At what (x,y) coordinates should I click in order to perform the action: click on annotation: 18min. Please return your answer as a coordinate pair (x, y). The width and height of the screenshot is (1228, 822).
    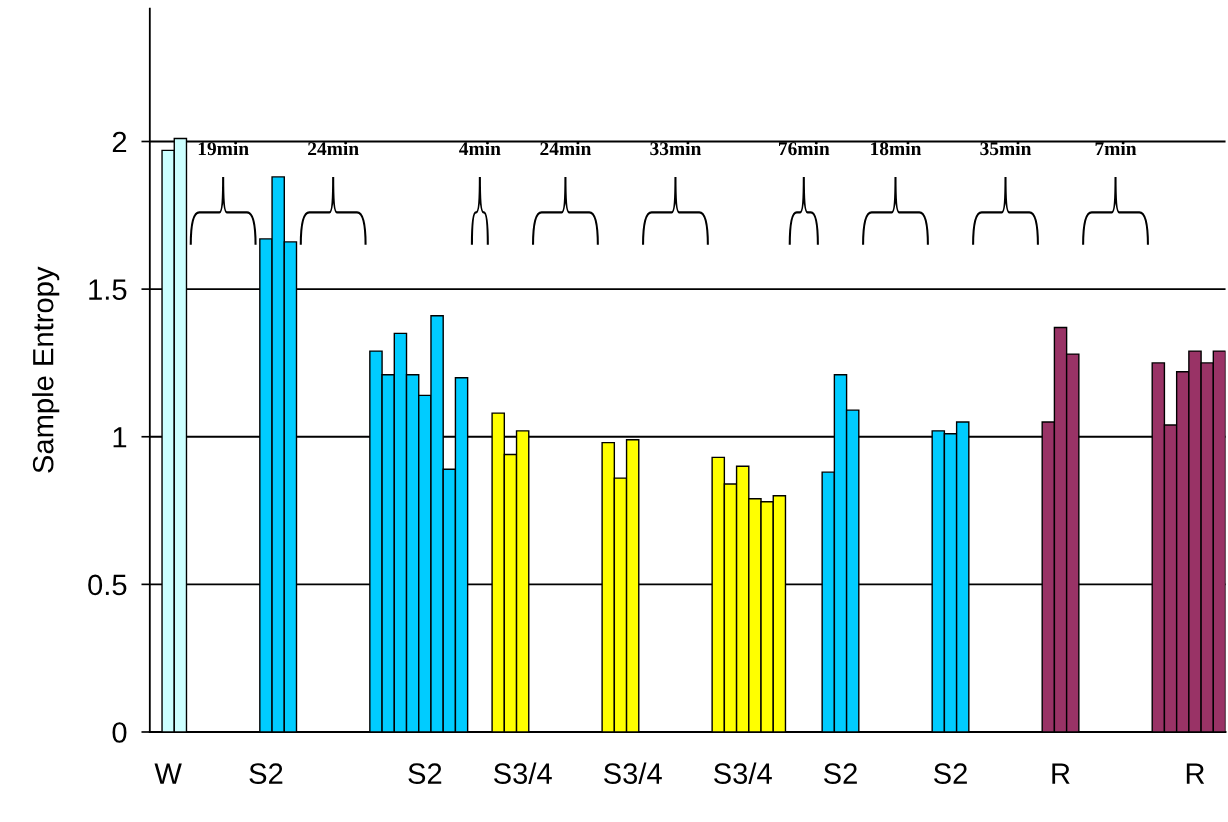
    Looking at the image, I should click on (896, 148).